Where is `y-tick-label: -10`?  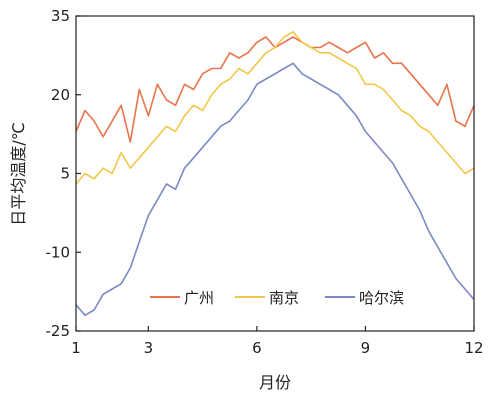 y-tick-label: -10 is located at coordinates (58, 252).